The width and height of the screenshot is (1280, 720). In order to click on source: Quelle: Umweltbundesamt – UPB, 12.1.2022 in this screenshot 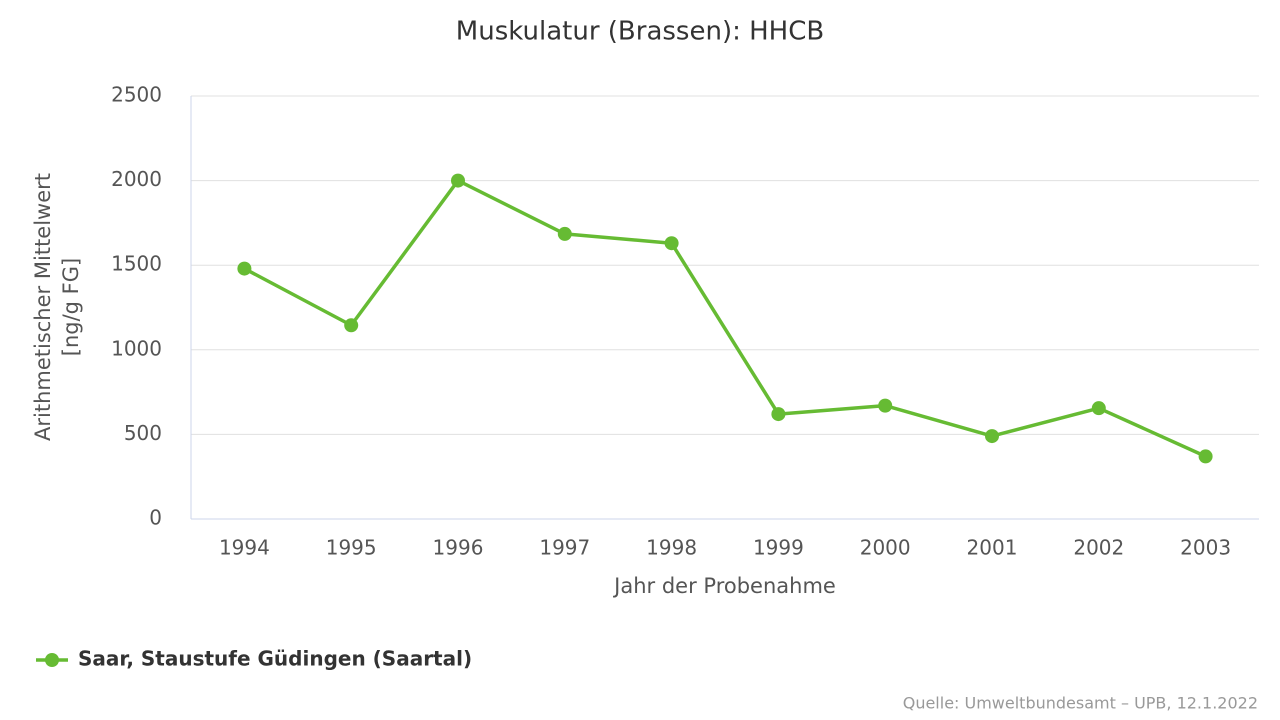, I will do `click(1080, 703)`.